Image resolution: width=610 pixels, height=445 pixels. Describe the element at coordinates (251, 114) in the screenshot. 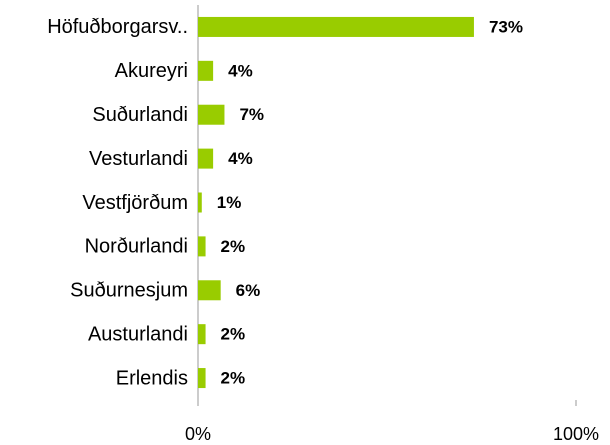

I see `value-label: 7%` at that location.